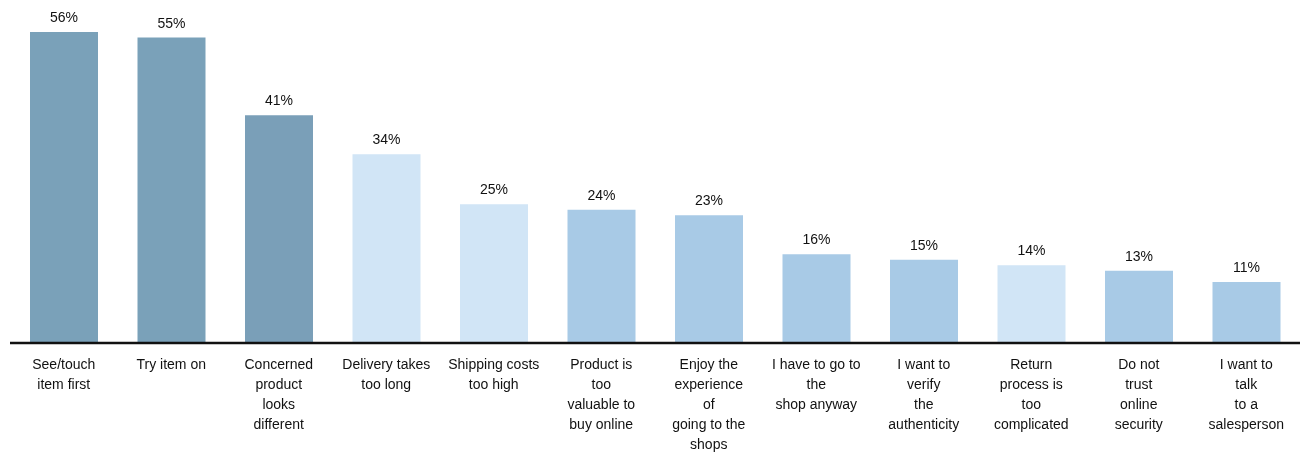  Describe the element at coordinates (386, 374) in the screenshot. I see `x-tick-label: Delivery takes too long` at that location.